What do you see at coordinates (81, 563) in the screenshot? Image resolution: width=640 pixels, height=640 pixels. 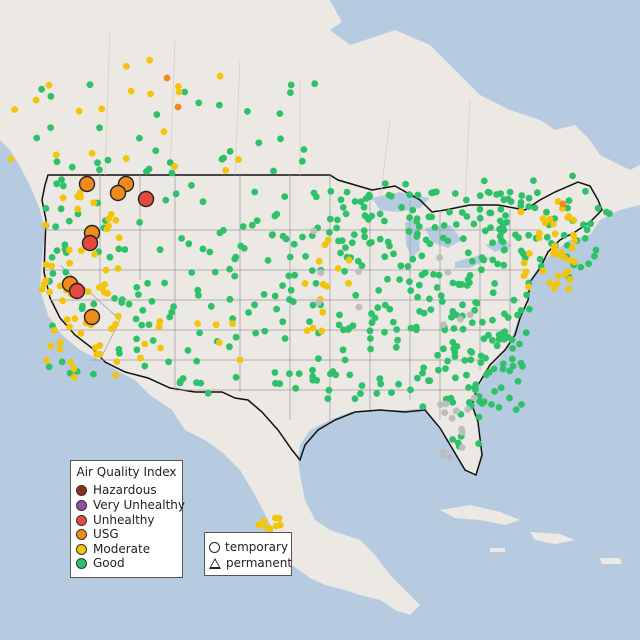 I see `good-swatch` at bounding box center [81, 563].